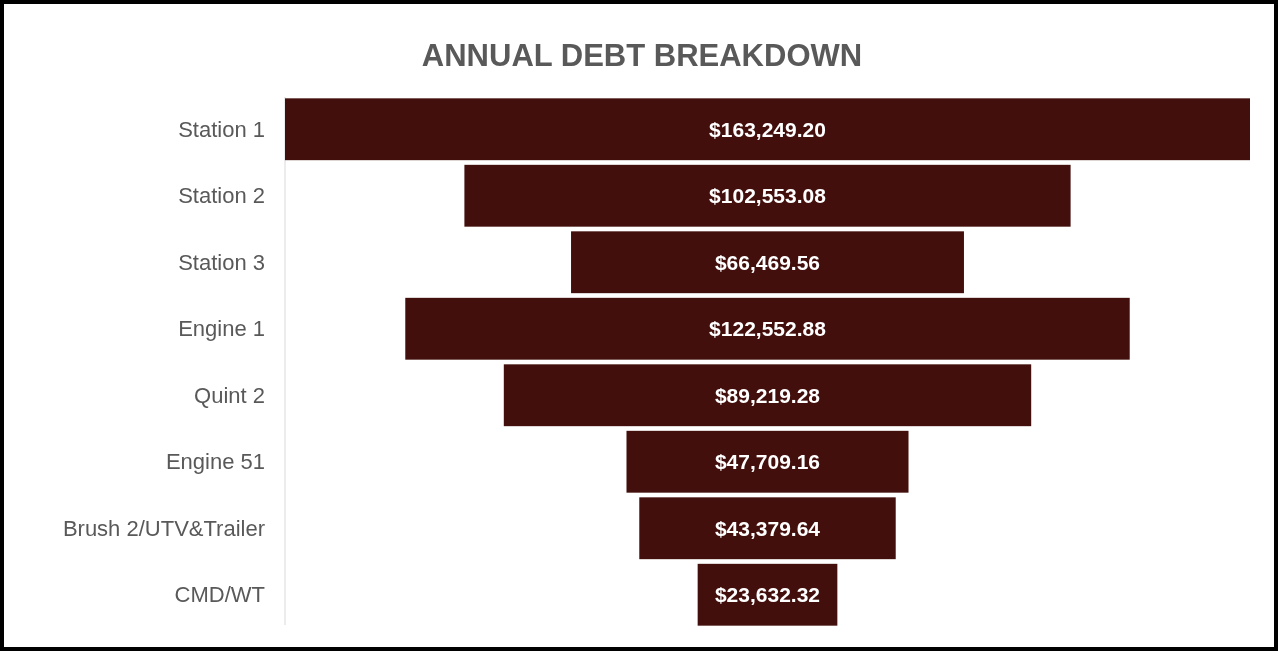 The height and width of the screenshot is (651, 1278). I want to click on category-label: Brush 2/UTV&Trailer, so click(163, 528).